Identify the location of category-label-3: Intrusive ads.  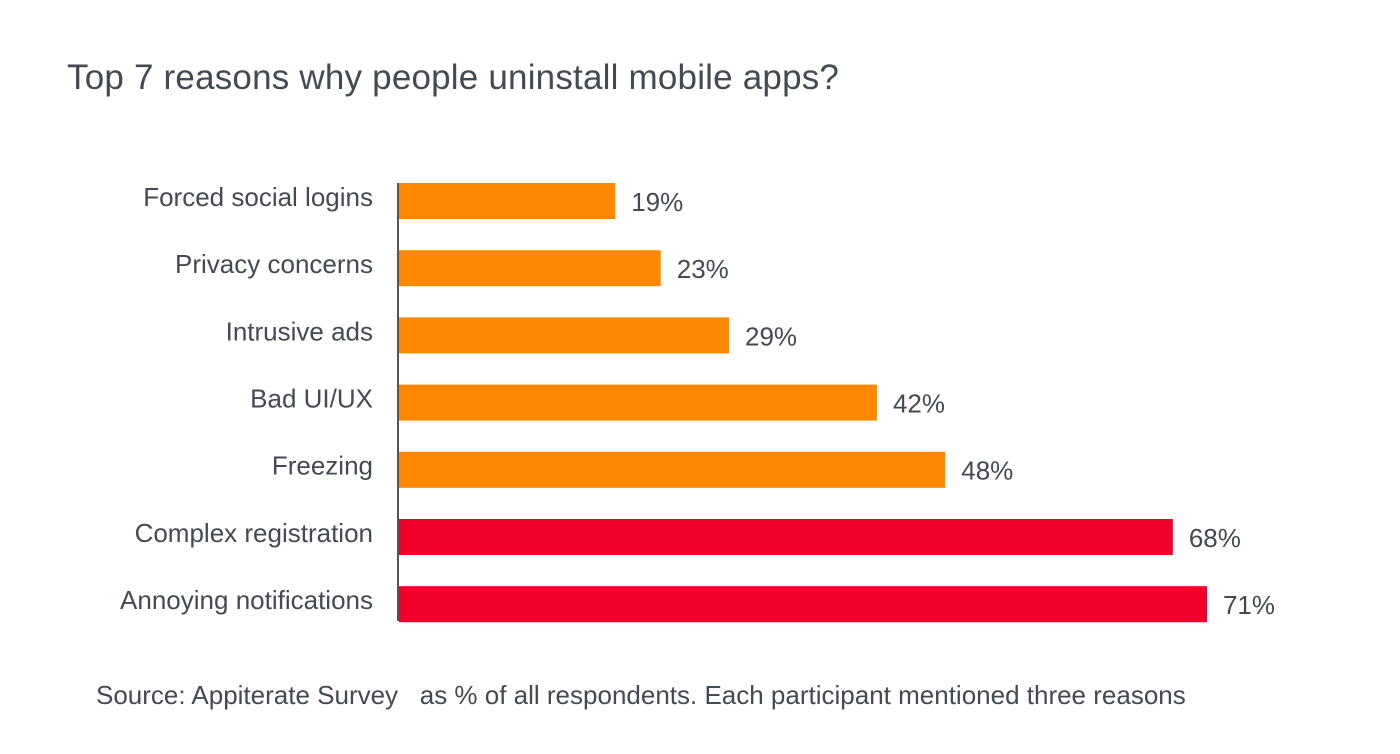
(299, 331).